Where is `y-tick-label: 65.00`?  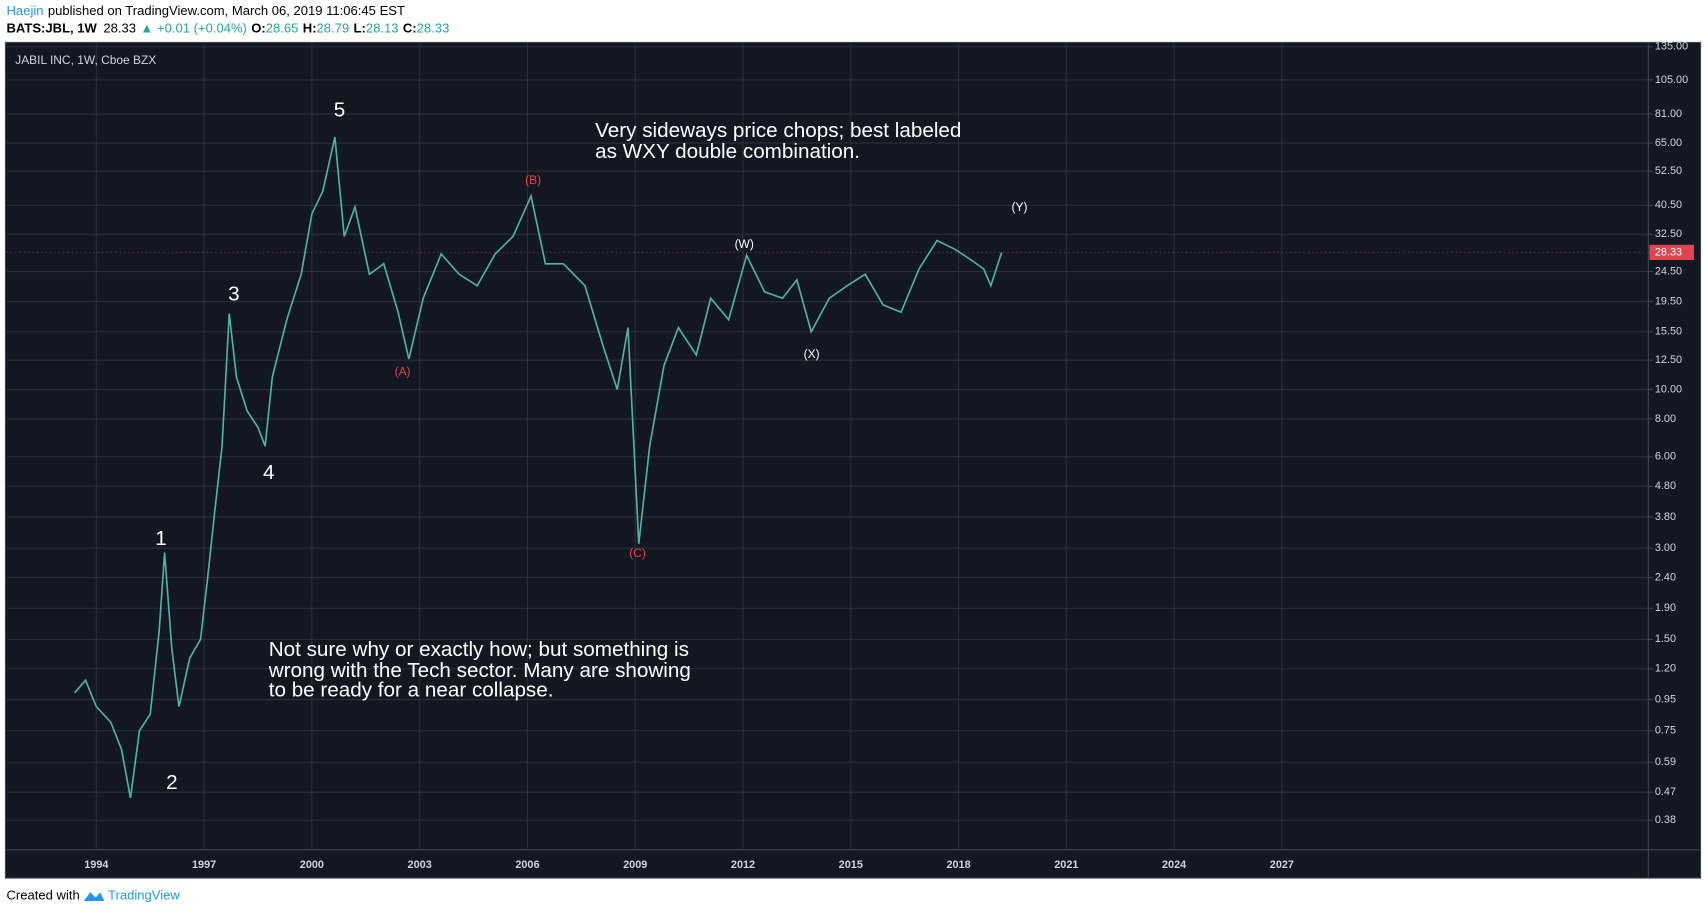
y-tick-label: 65.00 is located at coordinates (1668, 143).